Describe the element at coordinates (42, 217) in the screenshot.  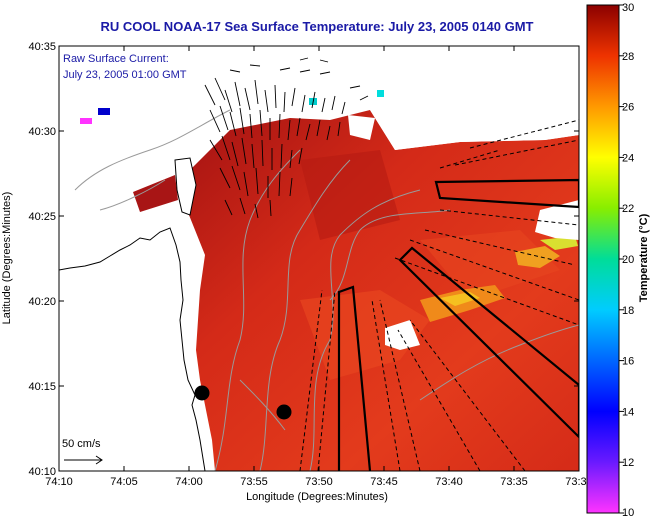
I see `y-tick-label: 40:25` at that location.